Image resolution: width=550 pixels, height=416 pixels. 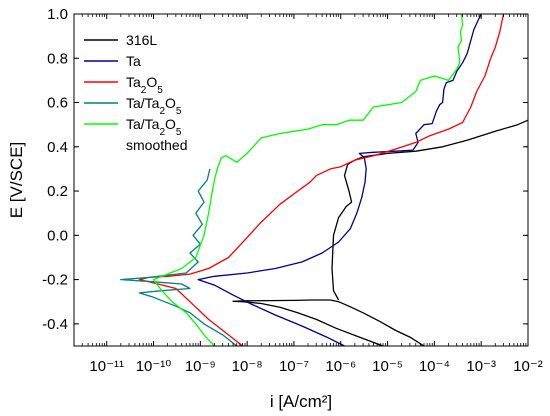 What do you see at coordinates (106, 366) in the screenshot?
I see `x-tick-label-0: 10⁻¹¹` at bounding box center [106, 366].